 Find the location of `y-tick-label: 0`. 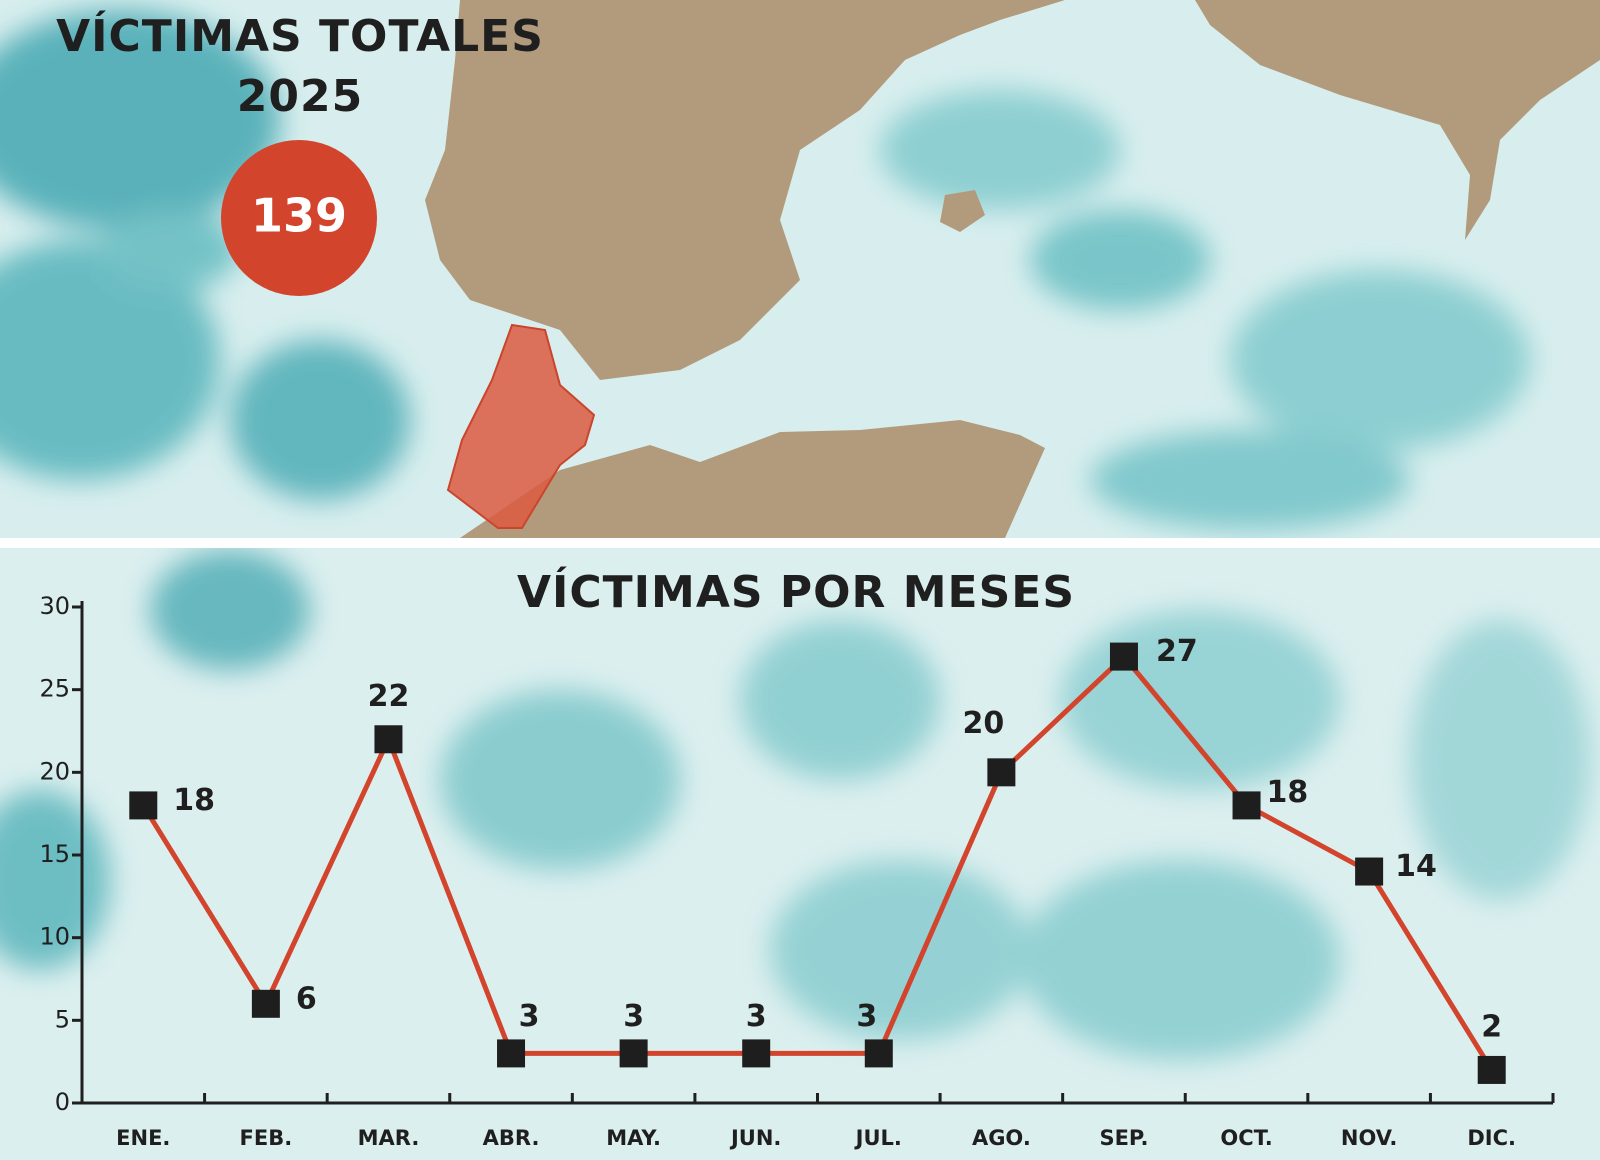

y-tick-label: 0 is located at coordinates (62, 1102).